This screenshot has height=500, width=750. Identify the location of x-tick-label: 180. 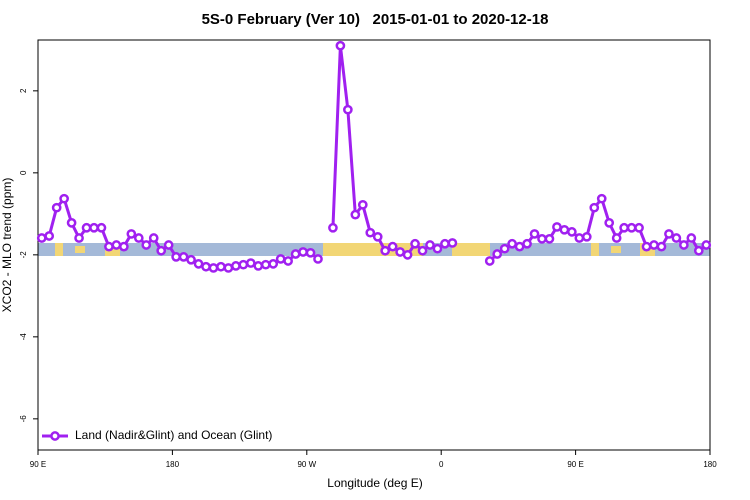
(710, 464).